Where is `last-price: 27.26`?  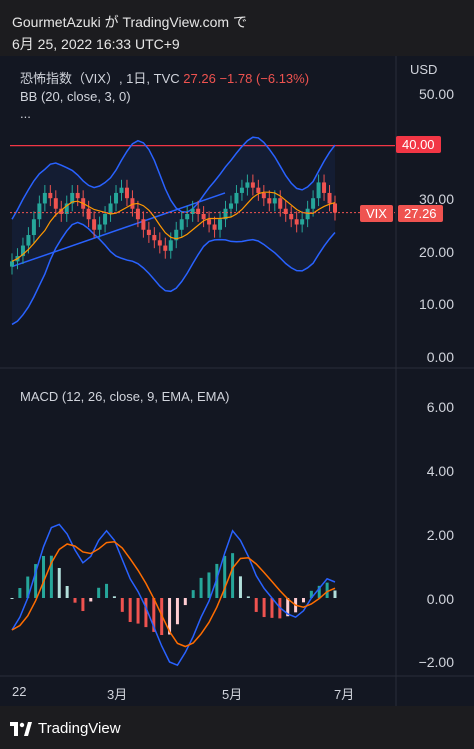
last-price: 27.26 is located at coordinates (199, 78).